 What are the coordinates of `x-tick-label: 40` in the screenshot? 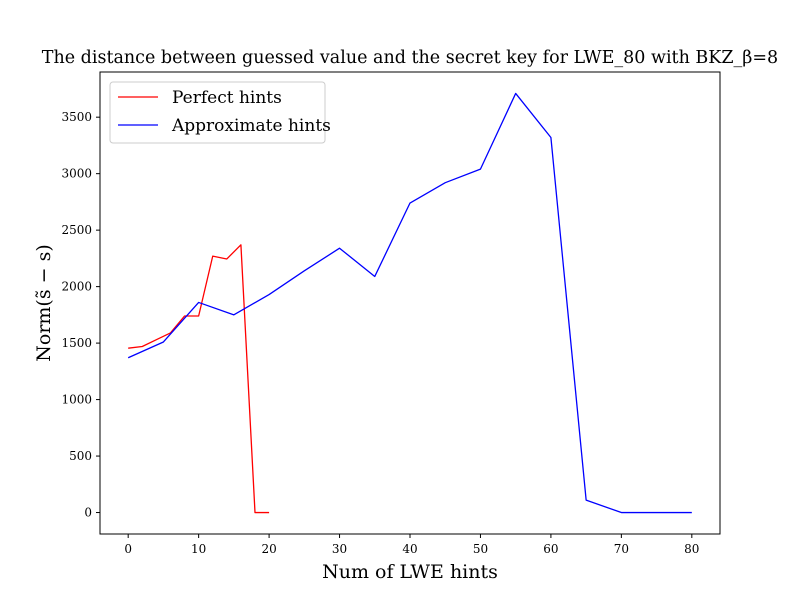 It's located at (409, 549).